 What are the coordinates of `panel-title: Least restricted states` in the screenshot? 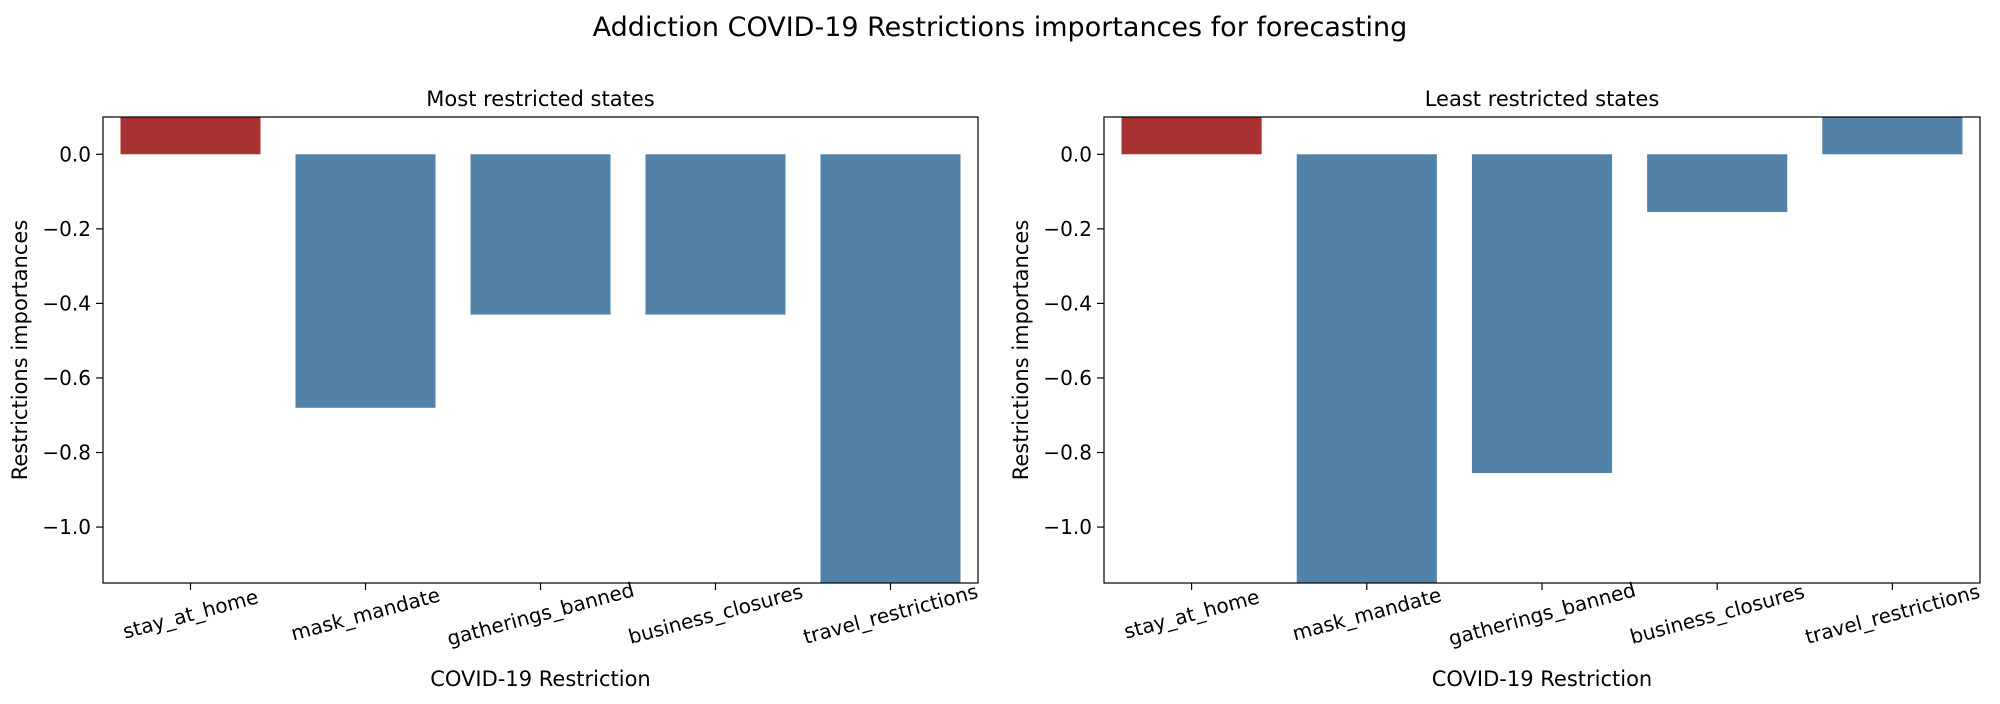 It's located at (1542, 99).